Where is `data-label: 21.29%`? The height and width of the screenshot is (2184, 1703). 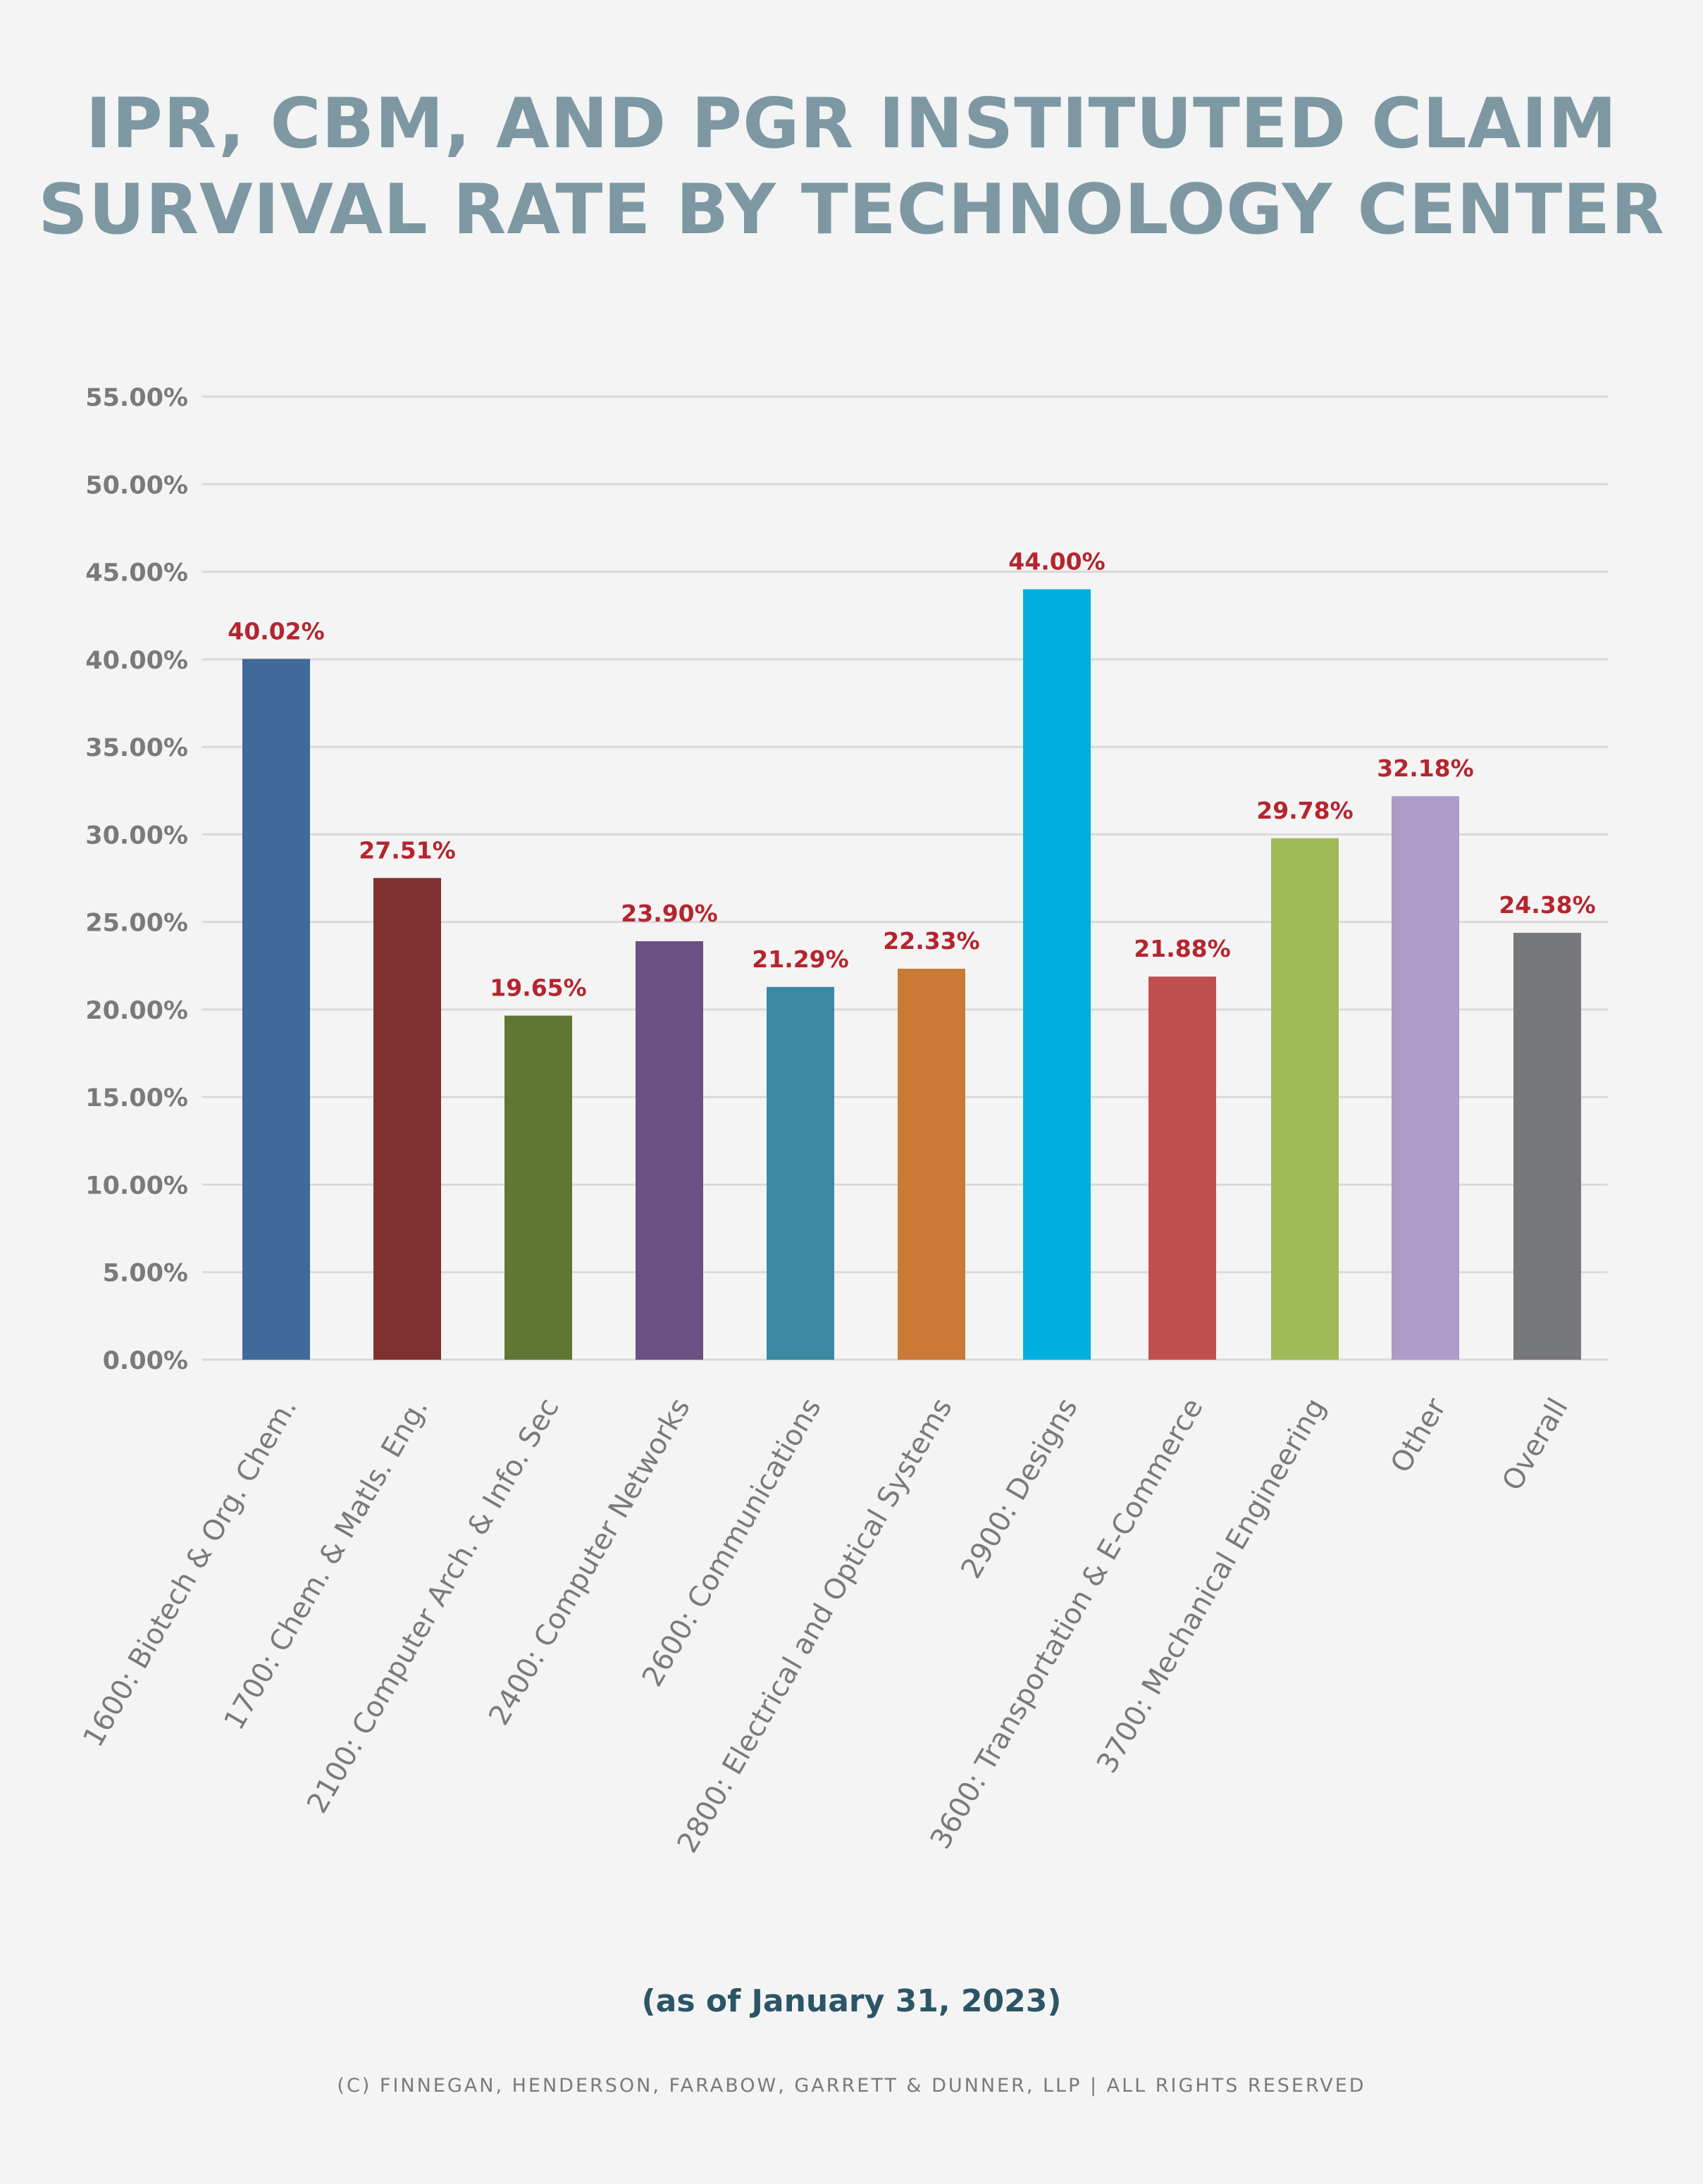
data-label: 21.29% is located at coordinates (800, 959).